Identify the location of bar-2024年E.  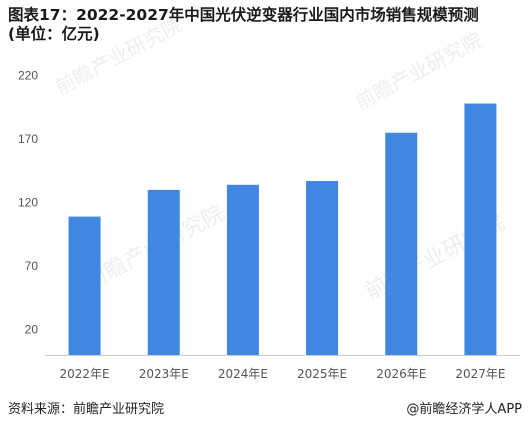
(242, 269).